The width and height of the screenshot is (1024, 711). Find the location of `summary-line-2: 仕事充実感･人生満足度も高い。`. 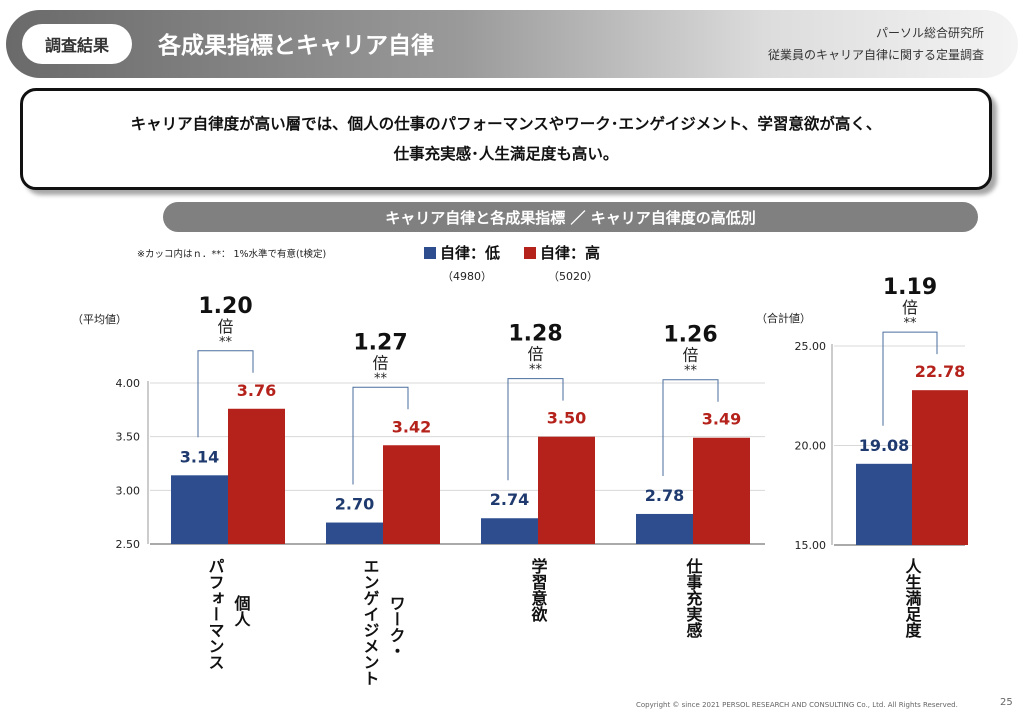

summary-line-2: 仕事充実感･人生満足度も高い。 is located at coordinates (506, 154).